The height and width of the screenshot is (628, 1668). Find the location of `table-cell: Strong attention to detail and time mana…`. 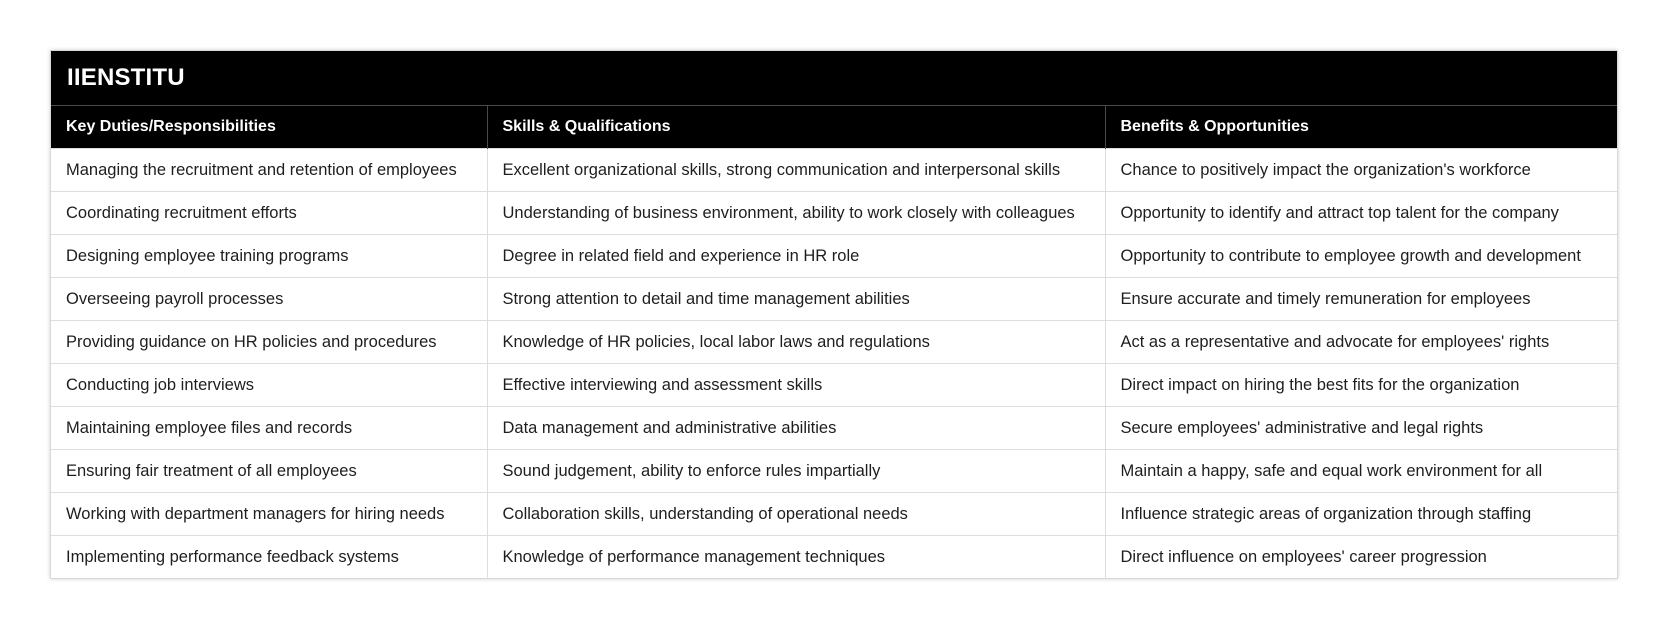

table-cell: Strong attention to detail and time mana… is located at coordinates (795, 299).